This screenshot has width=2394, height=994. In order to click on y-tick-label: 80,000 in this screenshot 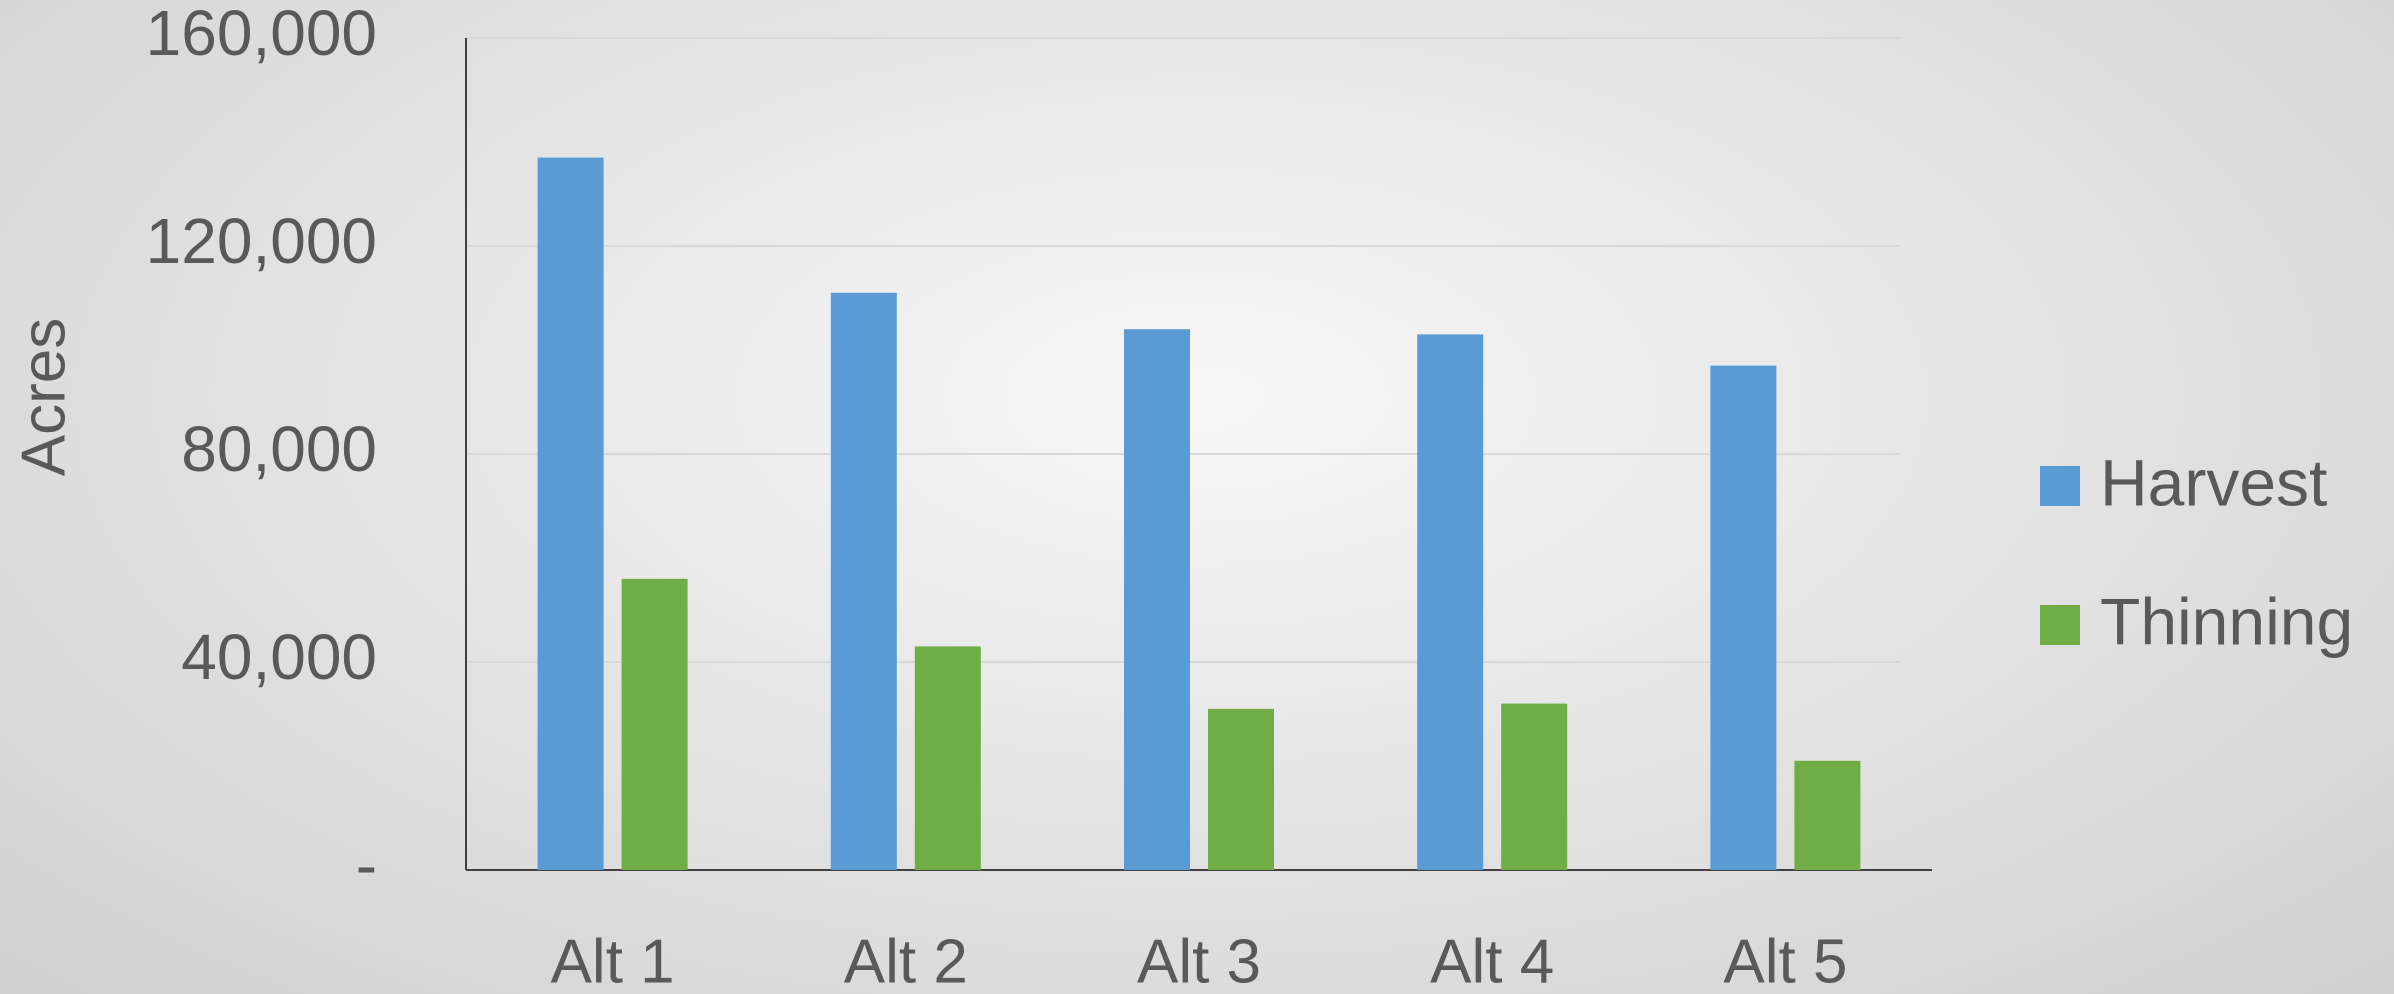, I will do `click(279, 449)`.